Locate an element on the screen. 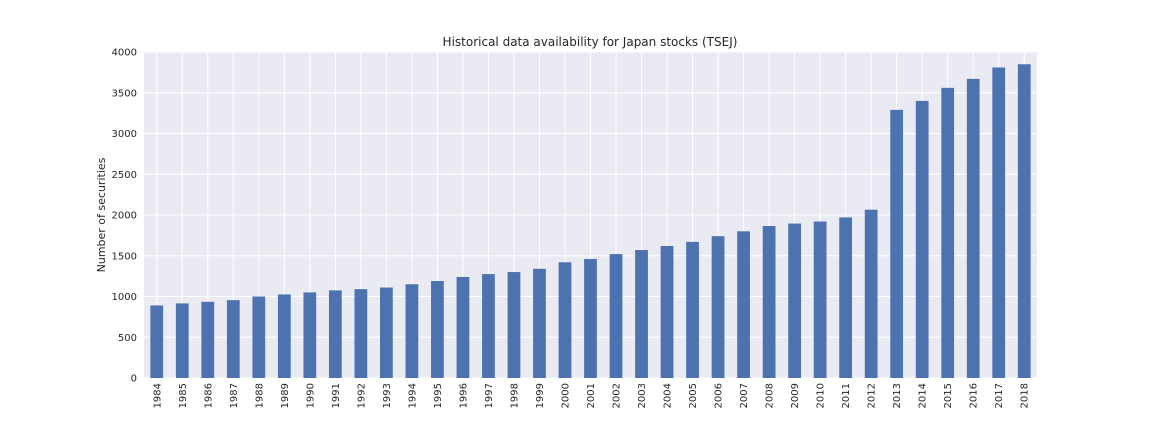  bar-2016 is located at coordinates (973, 228).